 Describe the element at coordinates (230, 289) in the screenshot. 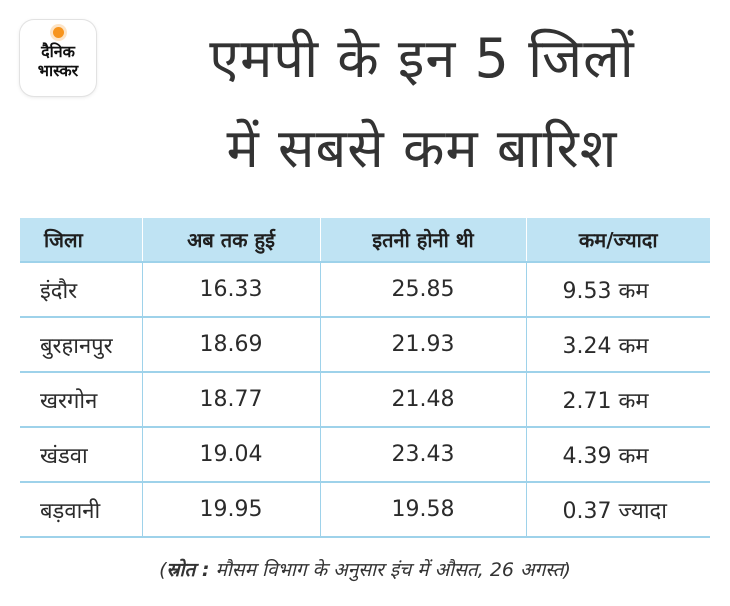

I see `cell-received: 16.33` at that location.